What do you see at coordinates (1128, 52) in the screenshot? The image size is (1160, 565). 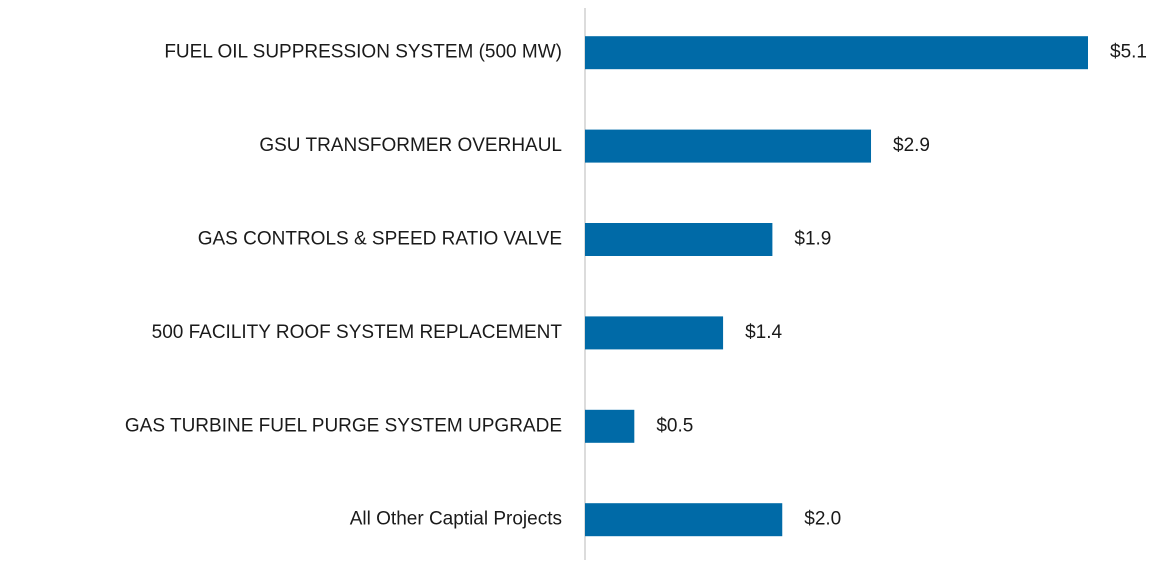 I see `value-label: $5.1` at bounding box center [1128, 52].